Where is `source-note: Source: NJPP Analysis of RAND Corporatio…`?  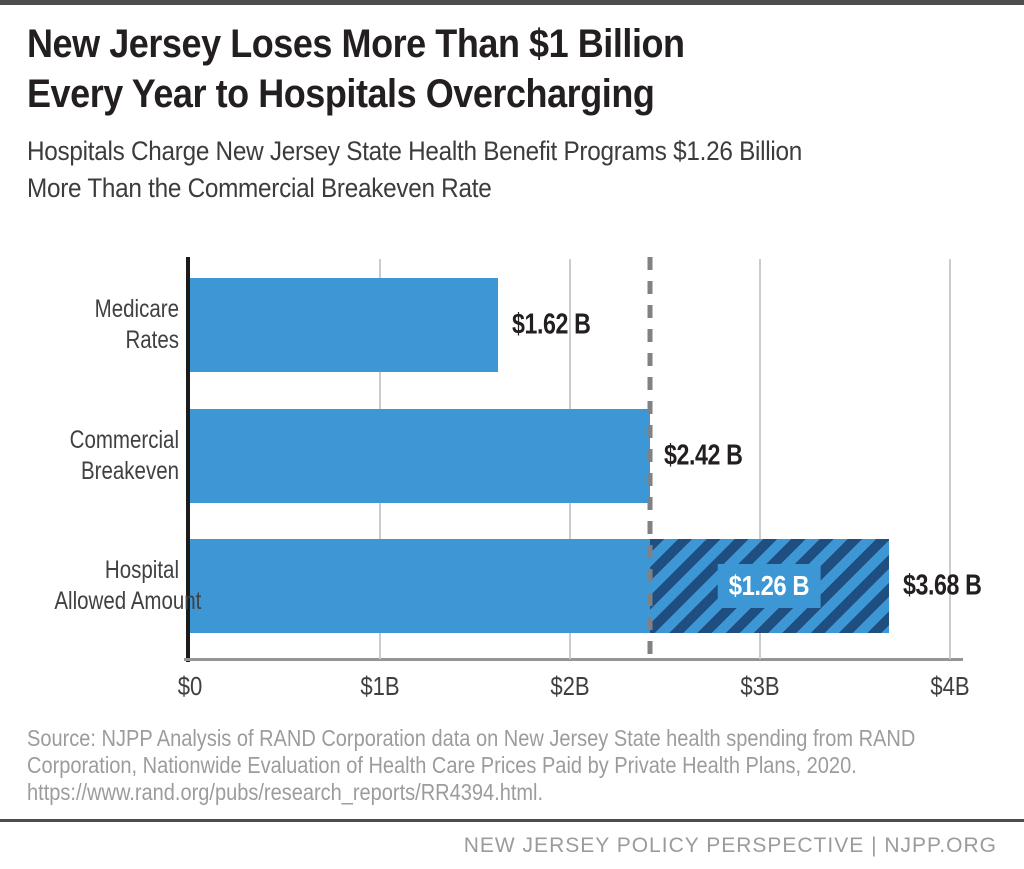 source-note: Source: NJPP Analysis of RAND Corporatio… is located at coordinates (512, 765).